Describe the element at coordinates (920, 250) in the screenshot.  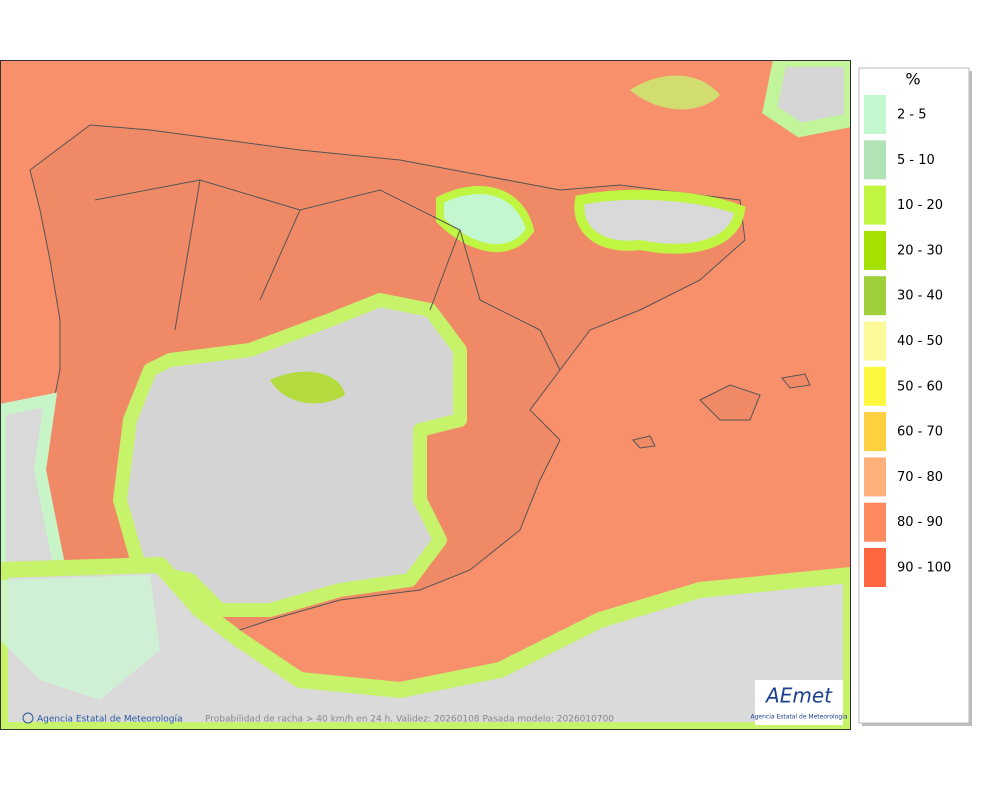
I see `legend-label: 20 - 30` at that location.